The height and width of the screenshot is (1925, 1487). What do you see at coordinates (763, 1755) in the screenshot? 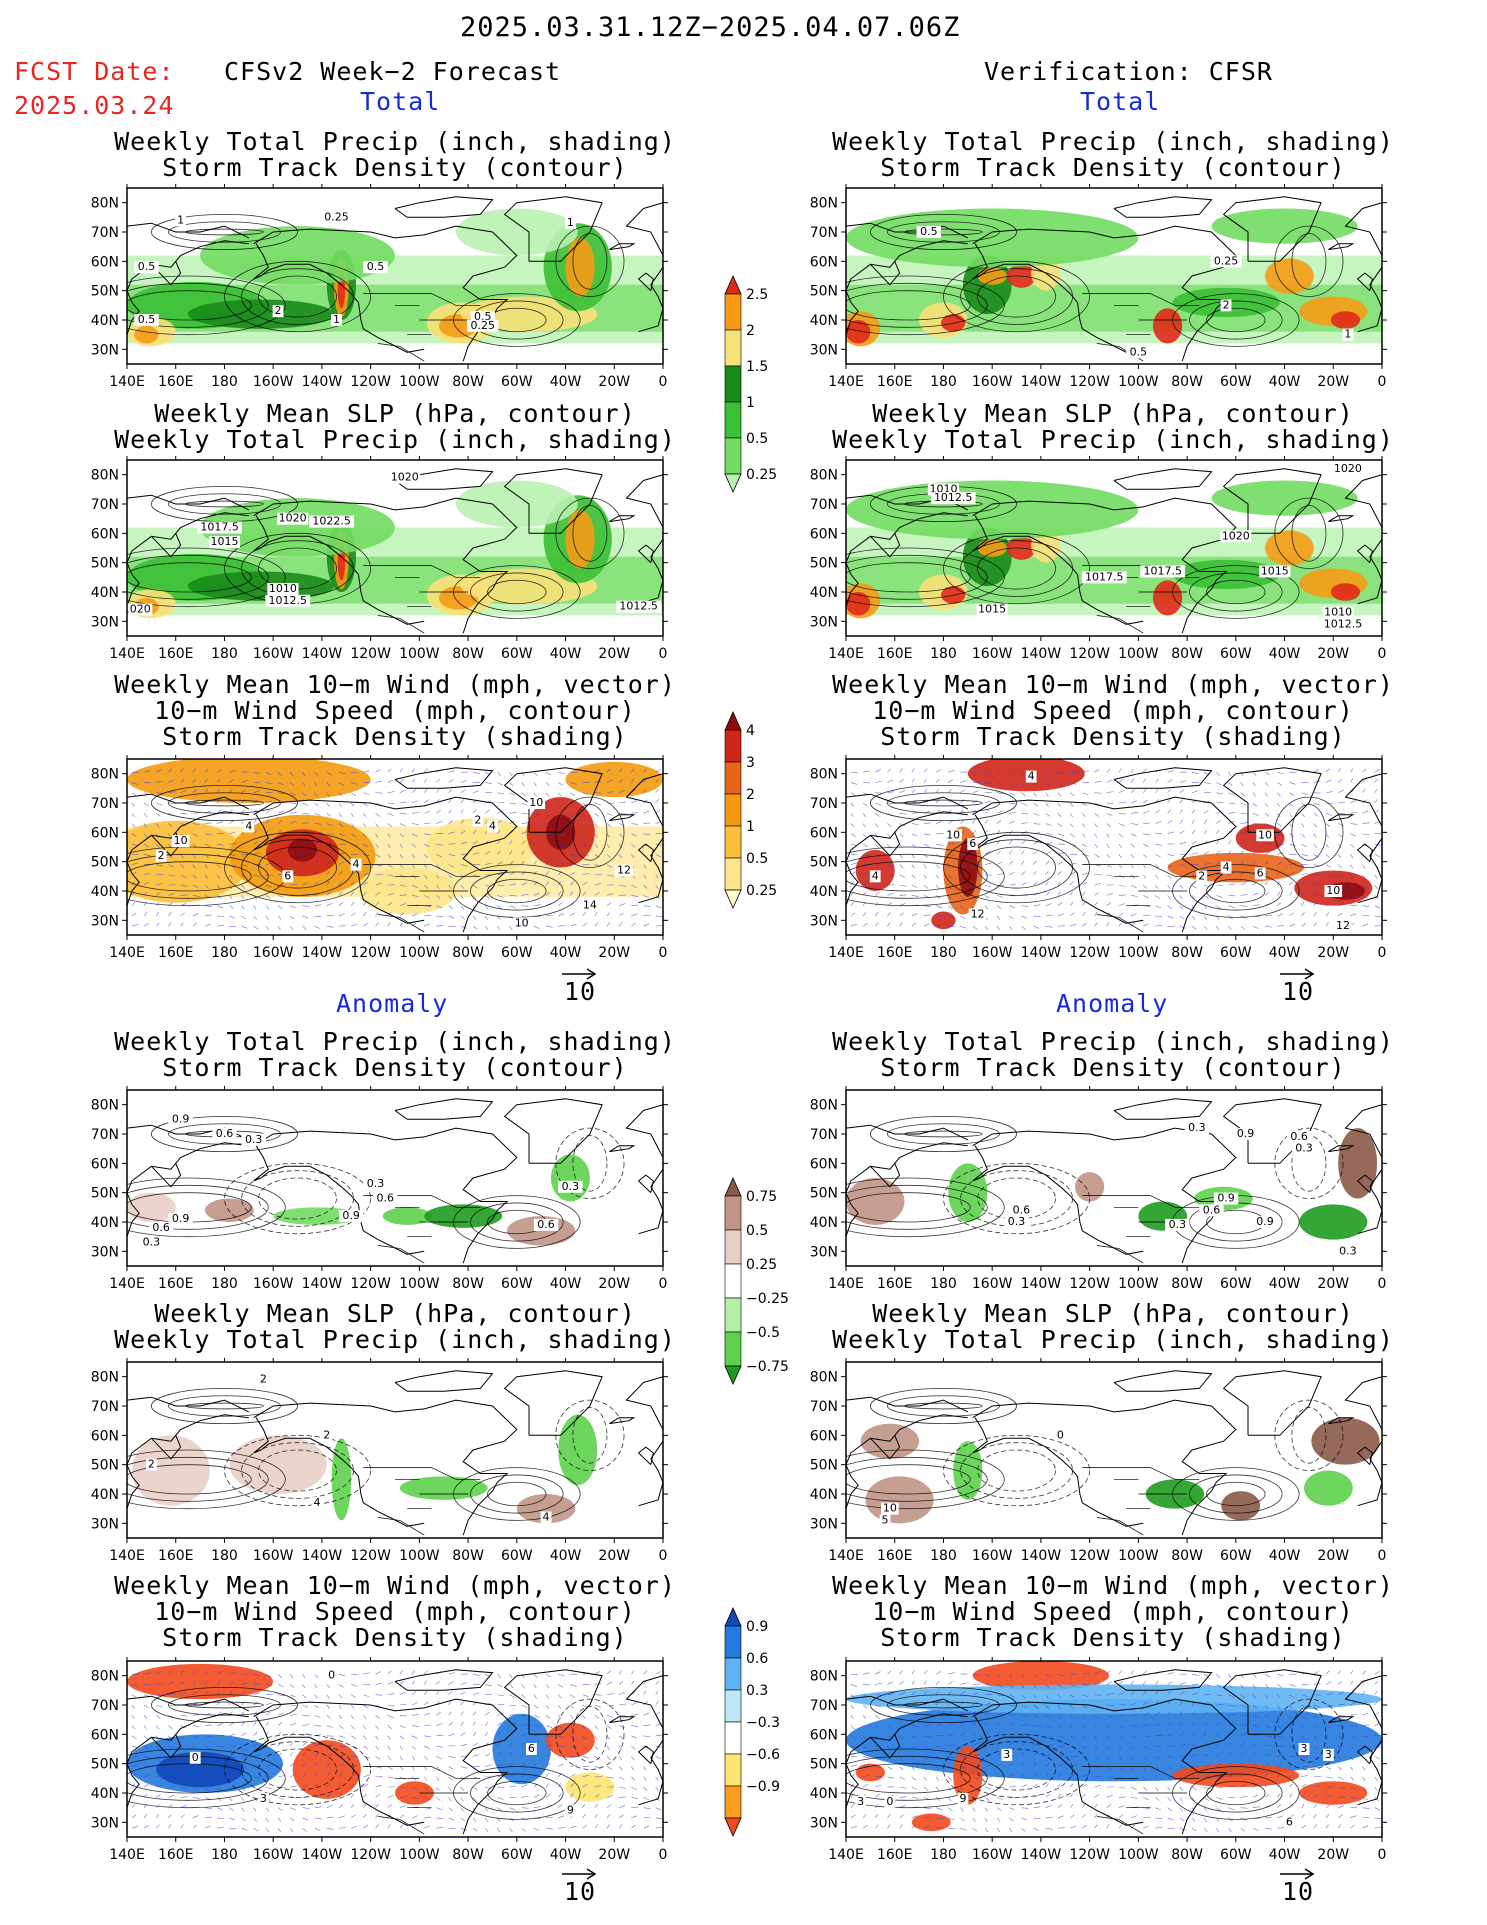
I see `colorbar-label: −0.6` at bounding box center [763, 1755].